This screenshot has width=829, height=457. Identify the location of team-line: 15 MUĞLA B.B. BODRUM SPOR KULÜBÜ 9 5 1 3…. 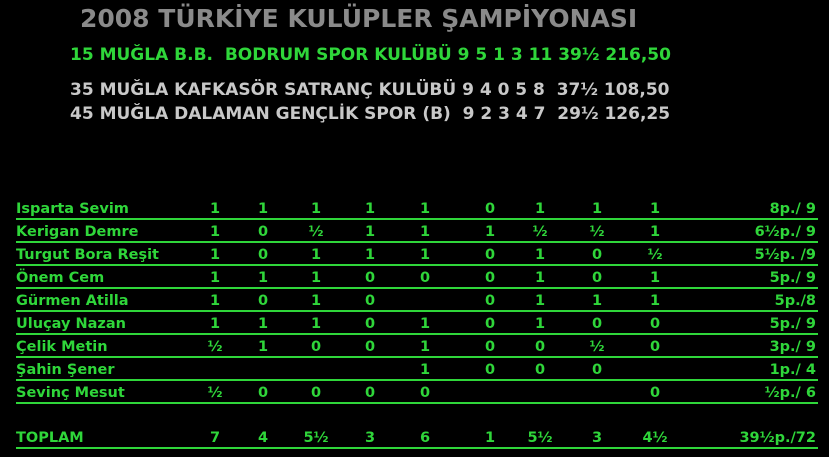
(370, 55).